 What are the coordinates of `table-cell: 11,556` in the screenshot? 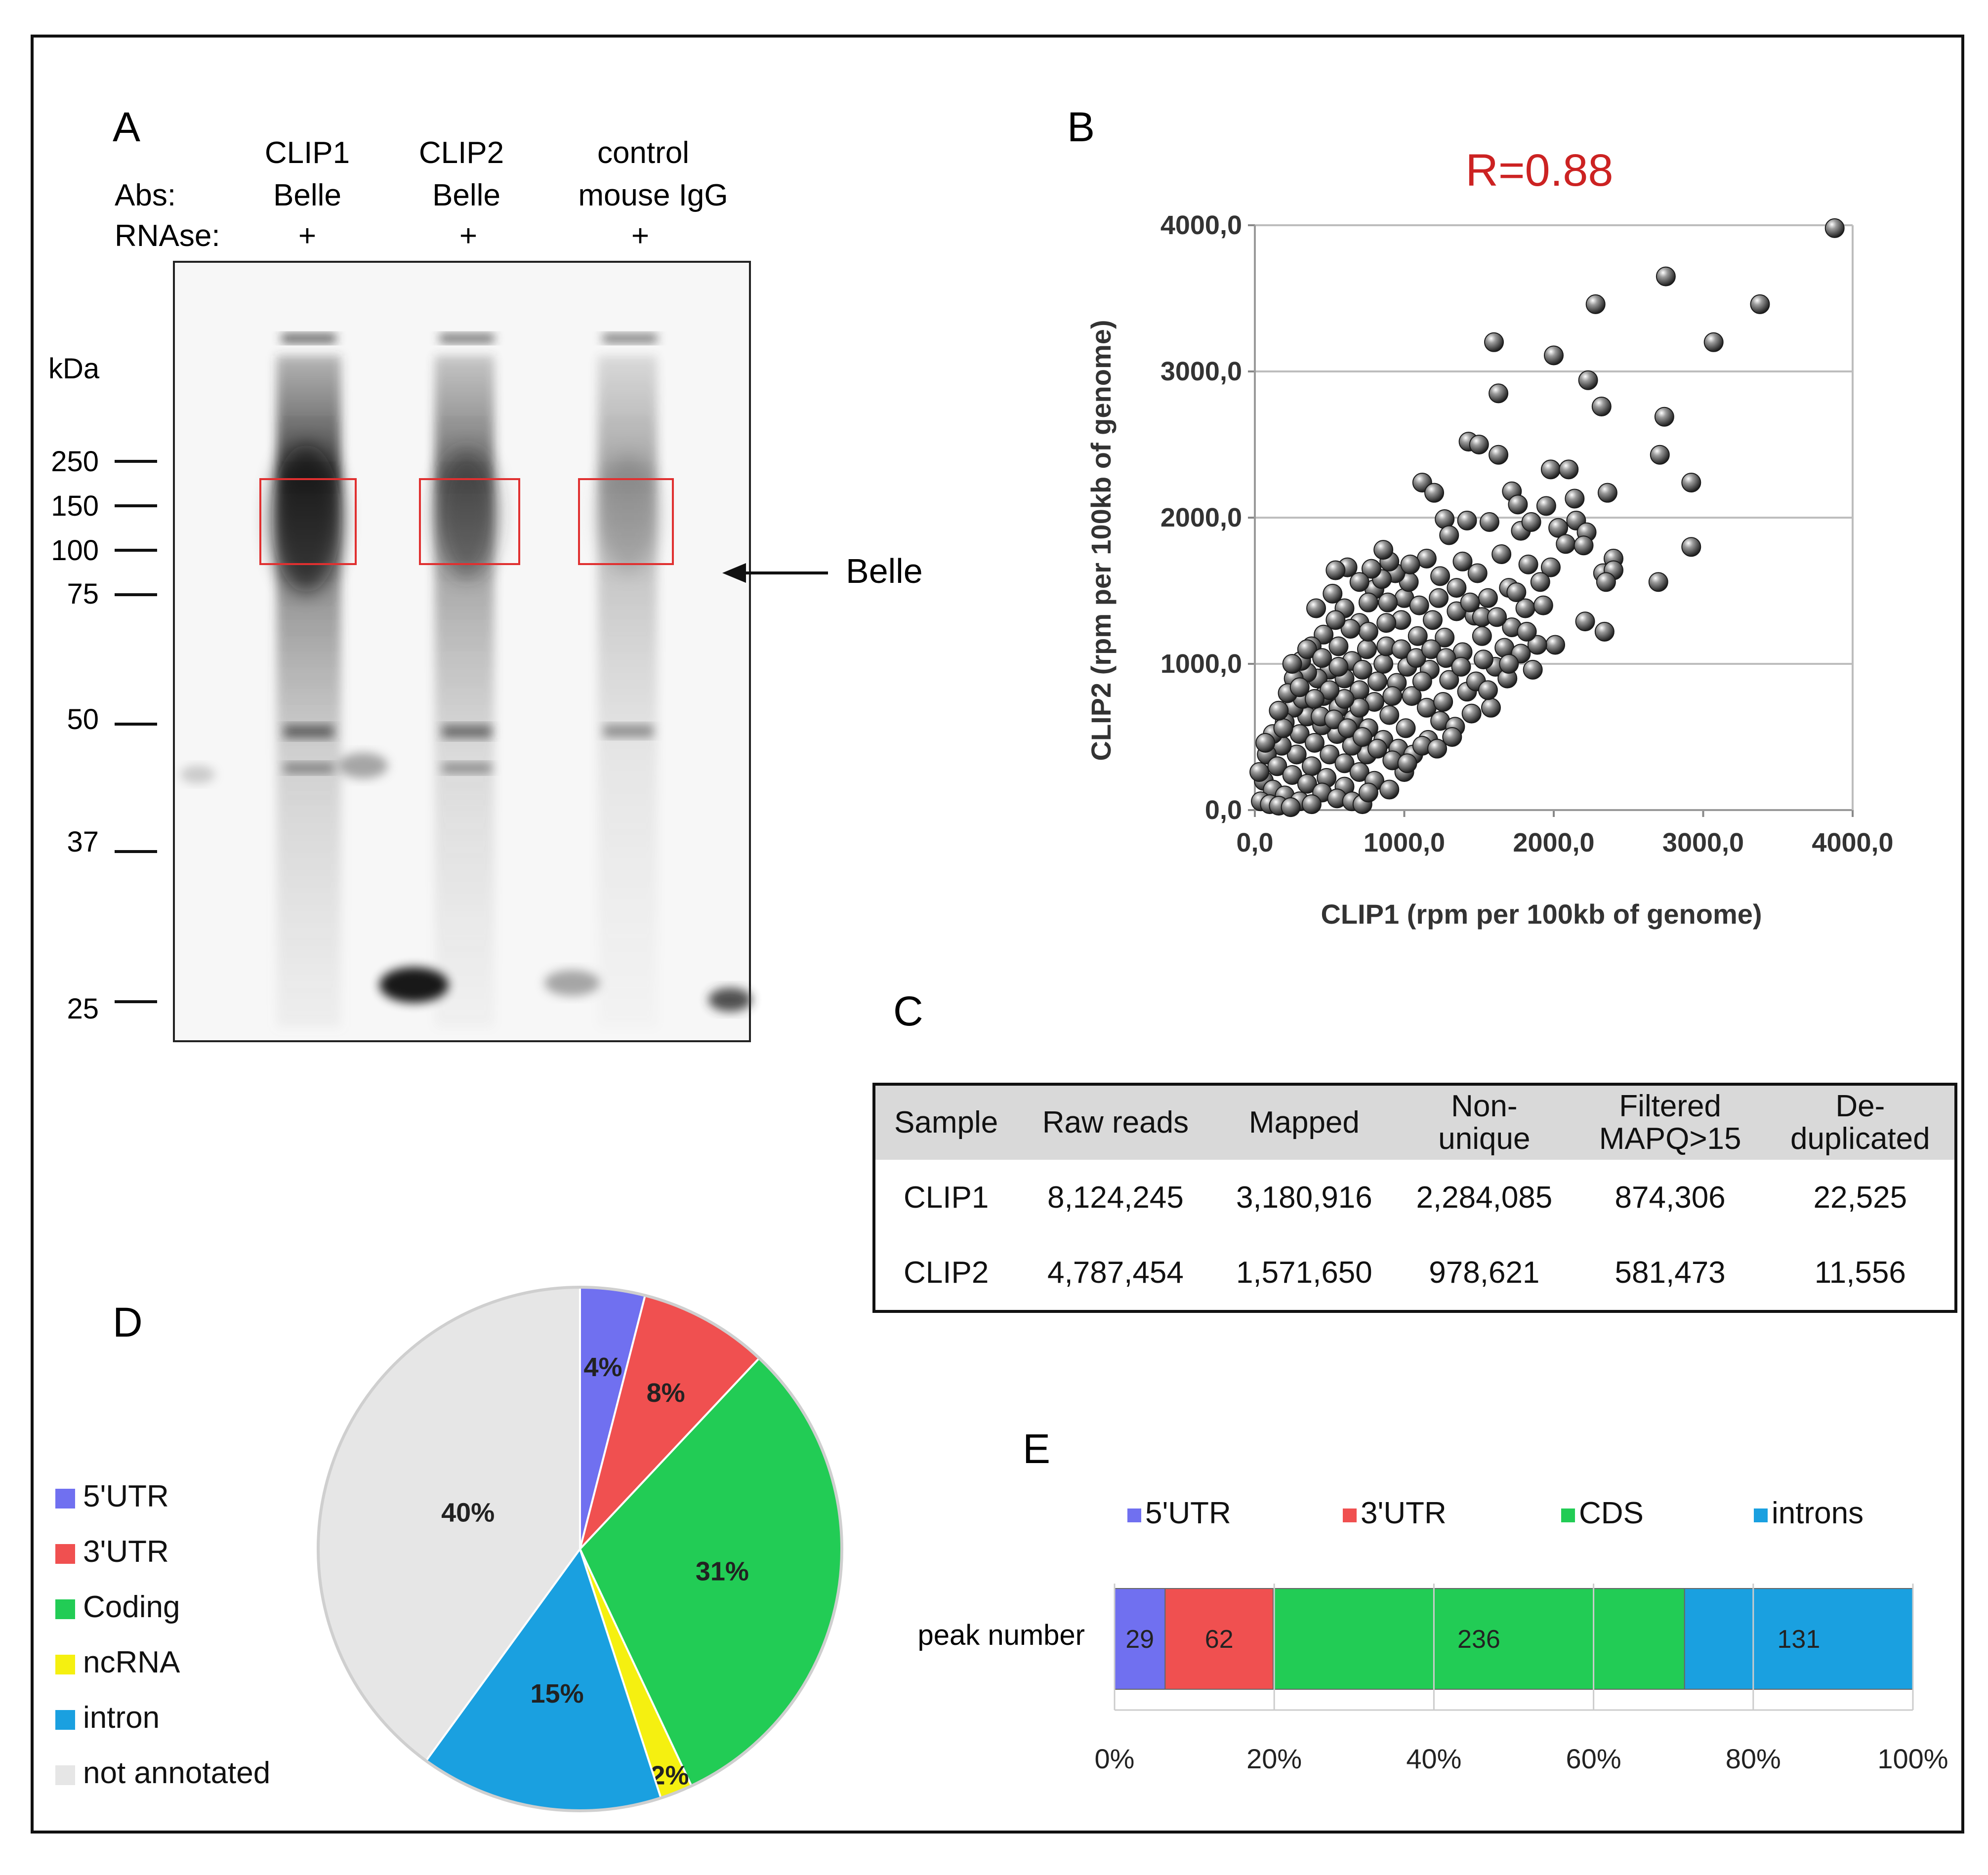 It's located at (1860, 1272).